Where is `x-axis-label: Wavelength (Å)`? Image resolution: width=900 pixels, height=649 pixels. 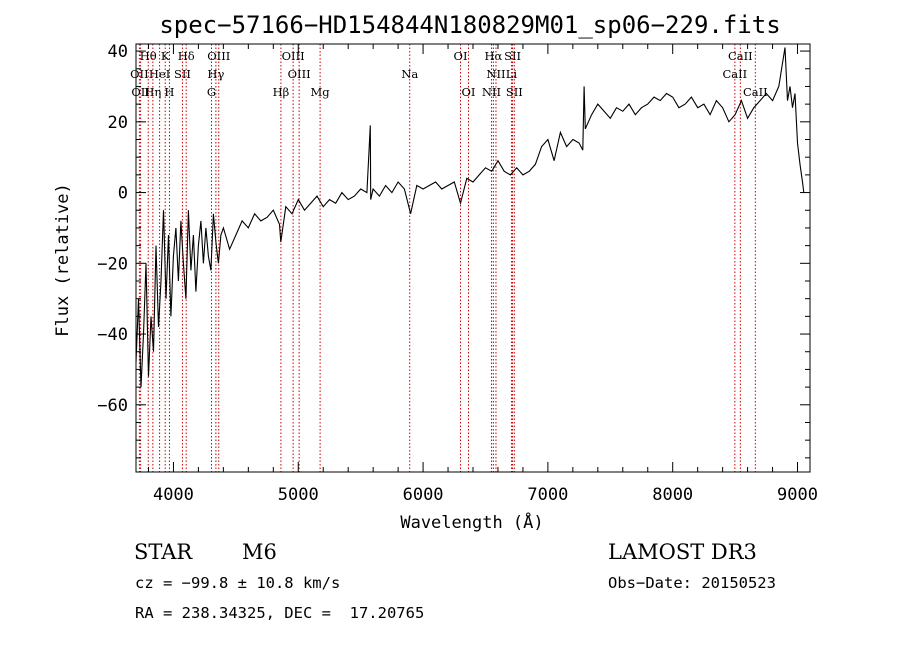 x-axis-label: Wavelength (Å) is located at coordinates (471, 522).